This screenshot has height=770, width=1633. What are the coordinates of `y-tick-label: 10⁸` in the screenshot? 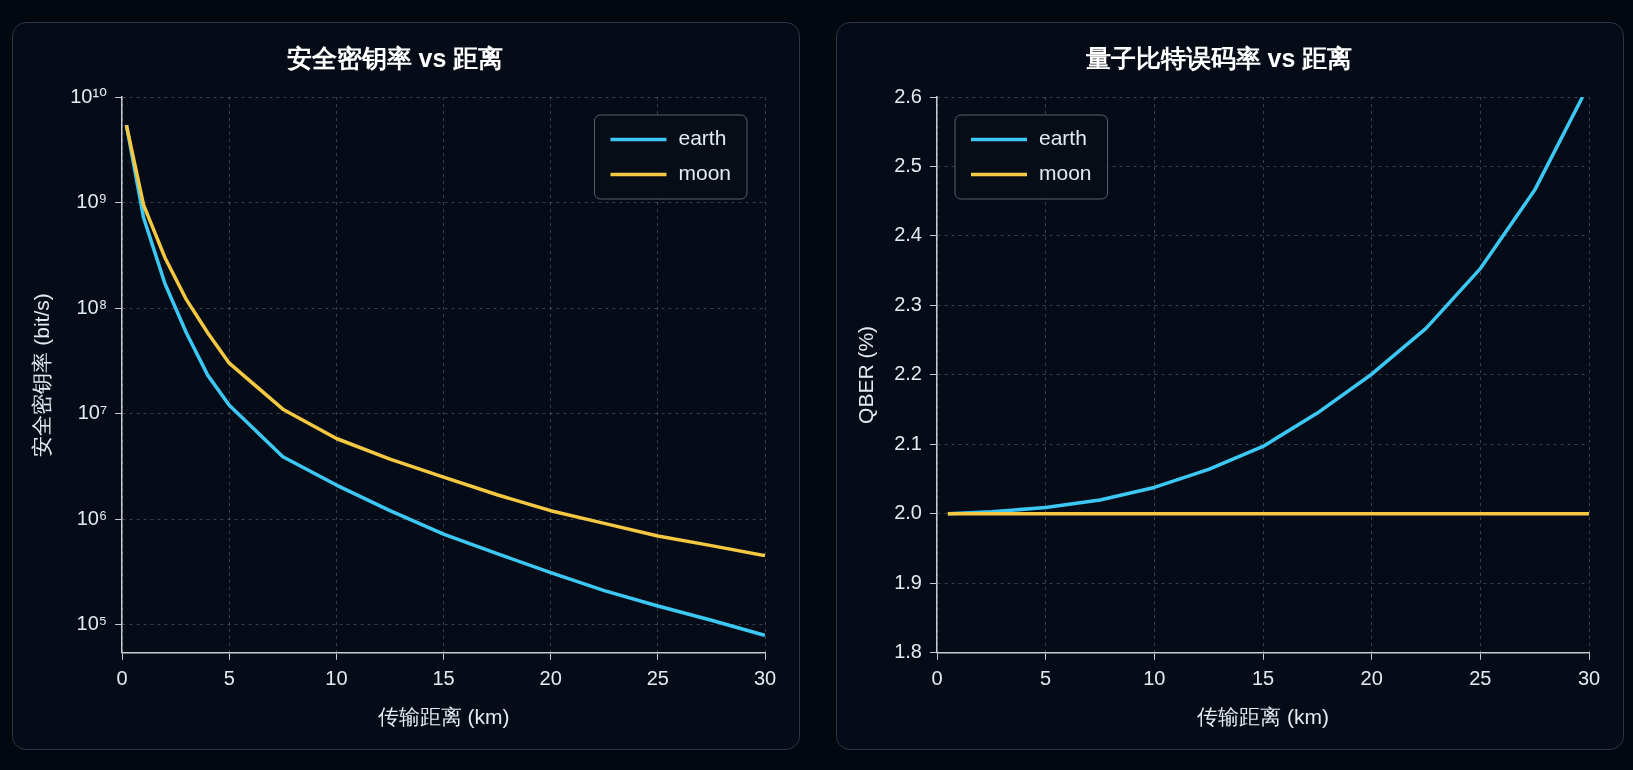 It's located at (92, 306).